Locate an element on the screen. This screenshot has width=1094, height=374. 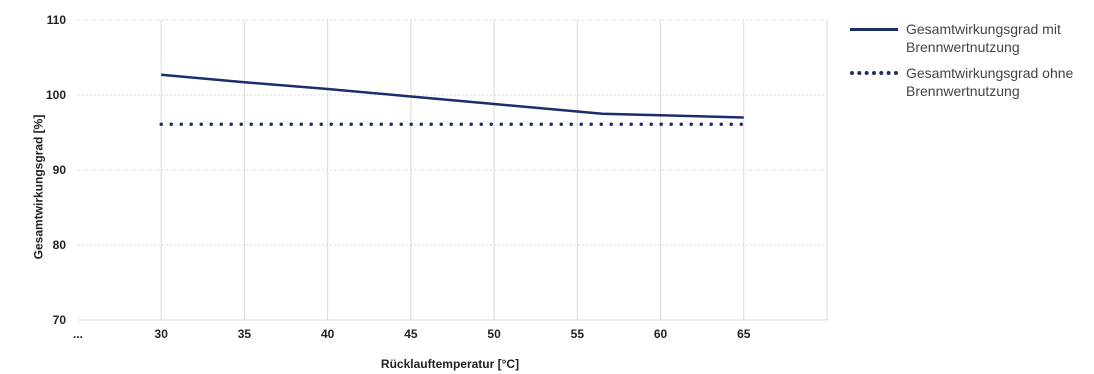
y-tick-label-90: 90 is located at coordinates (60, 170).